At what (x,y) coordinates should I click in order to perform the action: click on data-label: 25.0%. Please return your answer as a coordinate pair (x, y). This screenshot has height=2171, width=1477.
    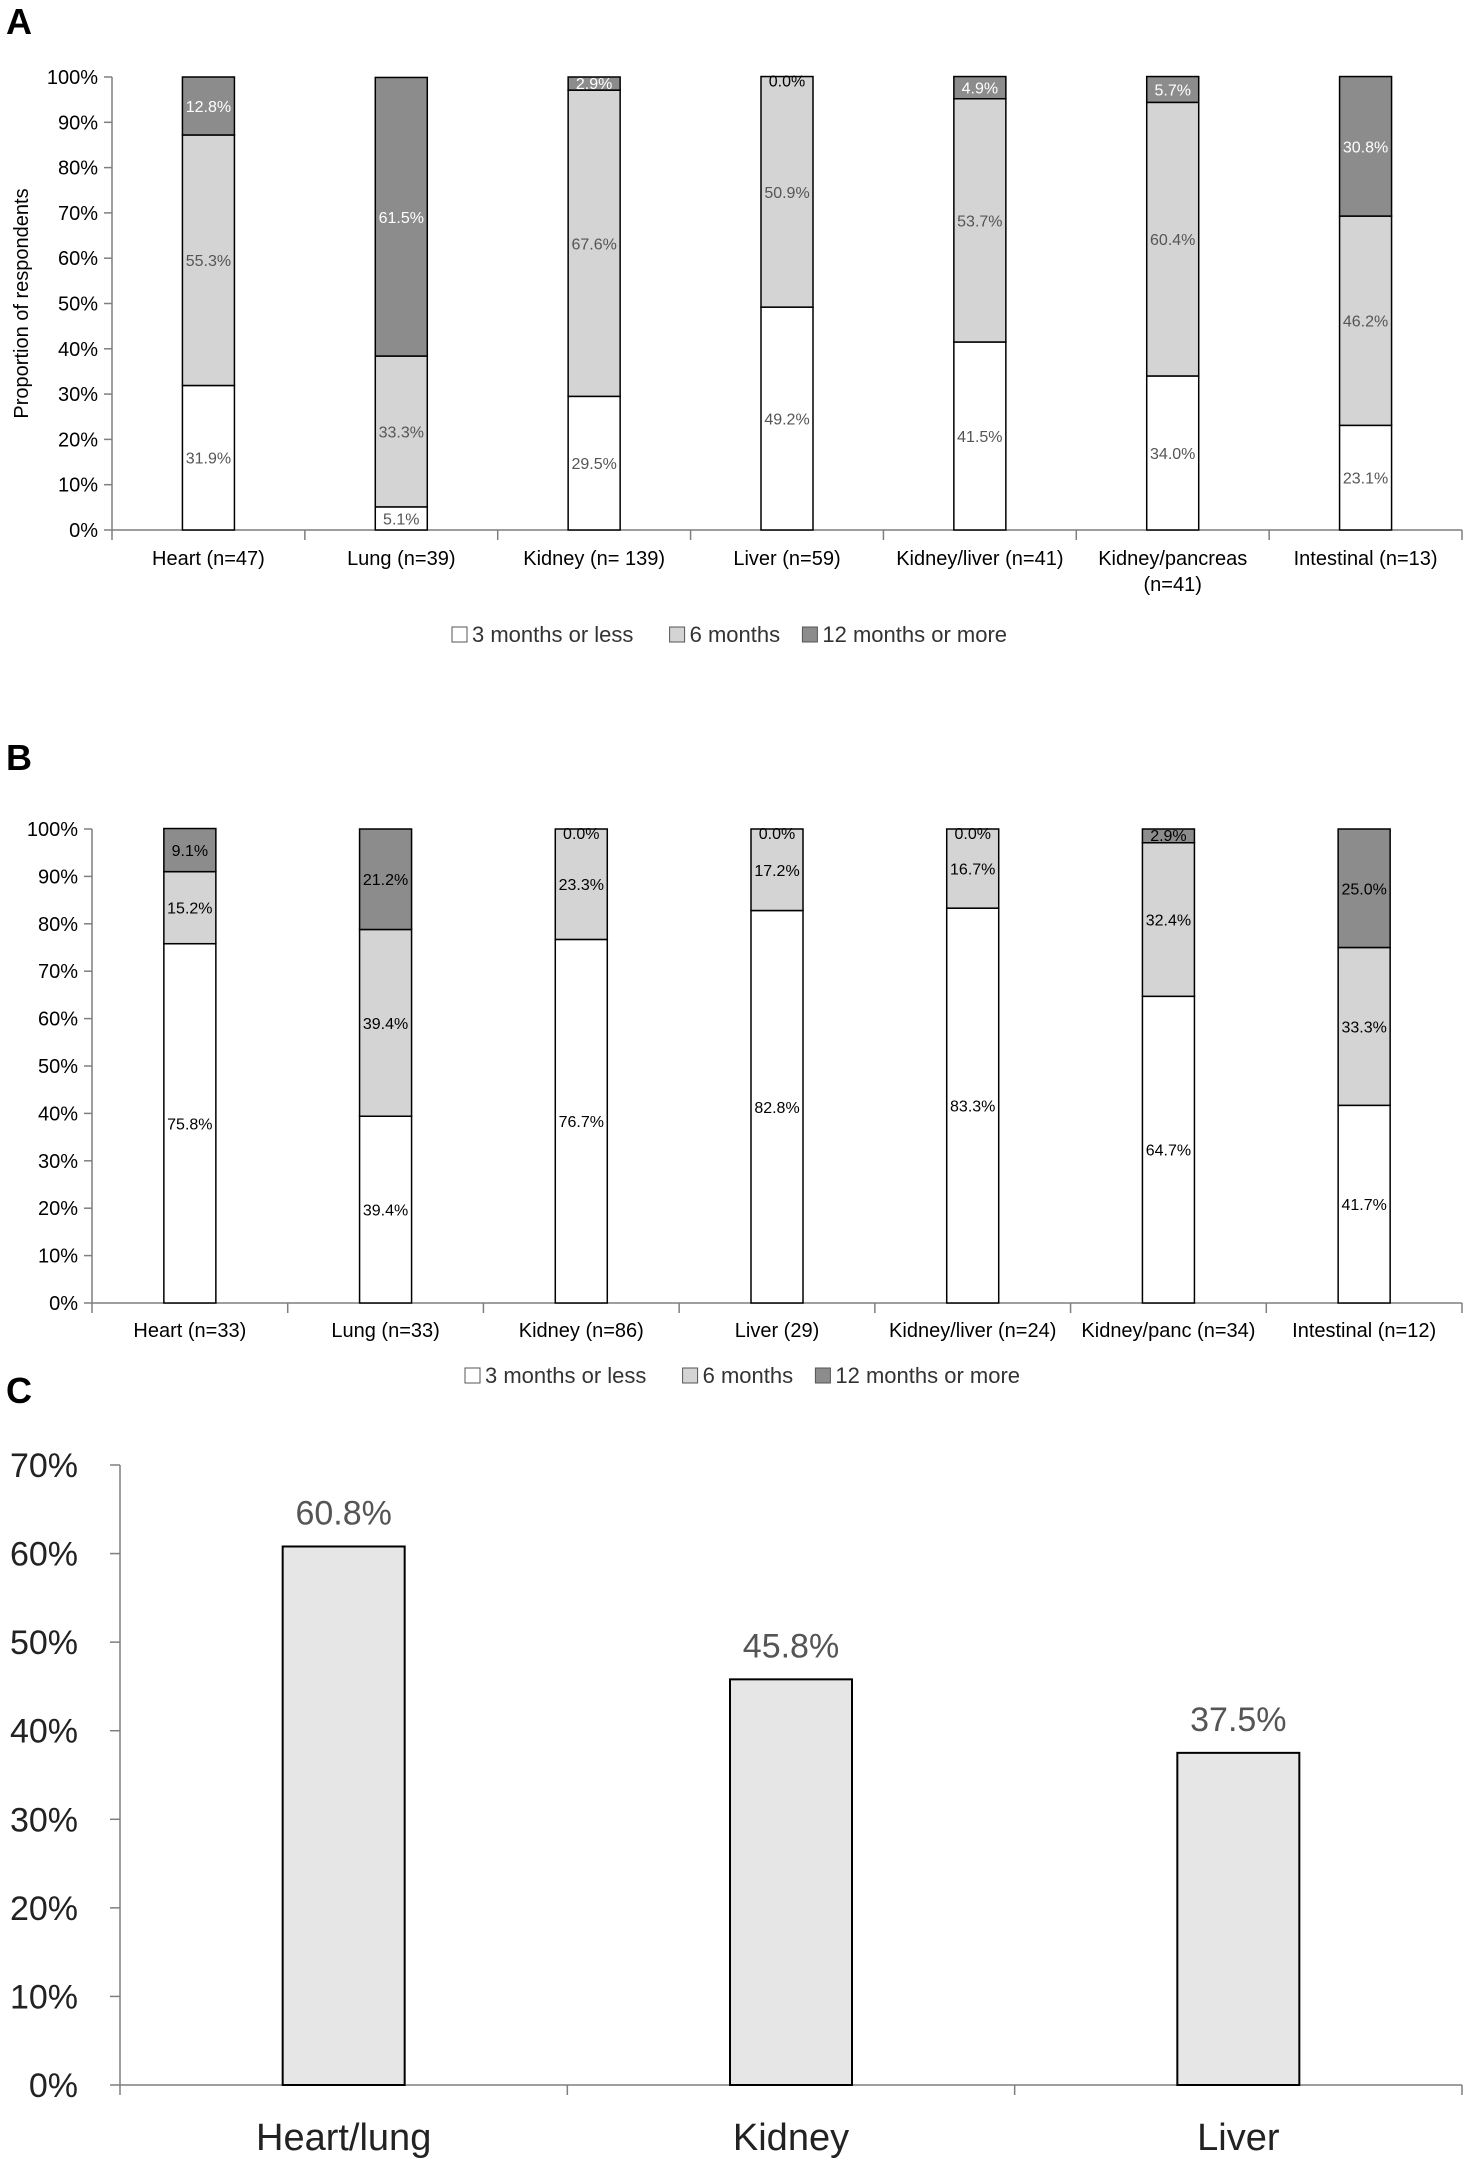
    Looking at the image, I should click on (1363, 889).